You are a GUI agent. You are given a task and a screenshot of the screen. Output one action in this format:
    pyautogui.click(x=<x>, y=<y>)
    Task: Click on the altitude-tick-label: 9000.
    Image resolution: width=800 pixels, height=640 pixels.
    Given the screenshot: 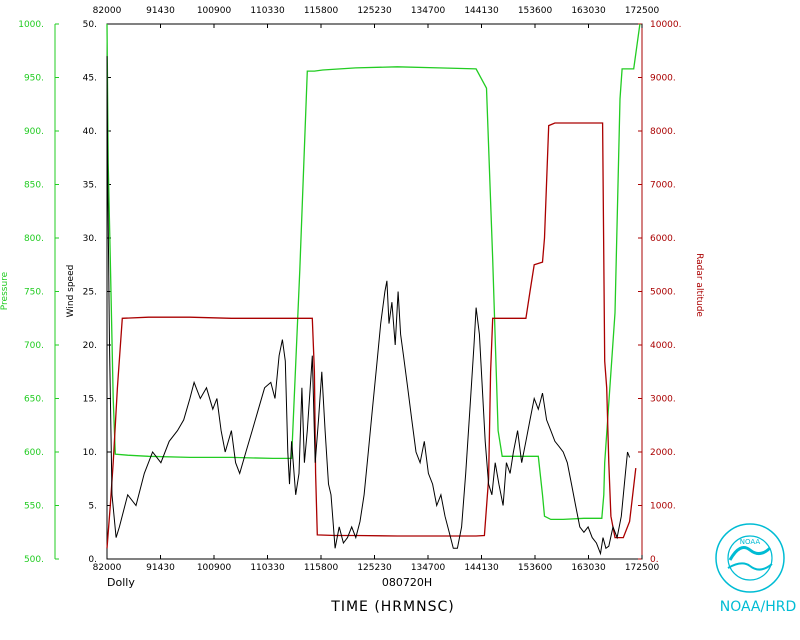 What is the action you would take?
    pyautogui.click(x=663, y=79)
    